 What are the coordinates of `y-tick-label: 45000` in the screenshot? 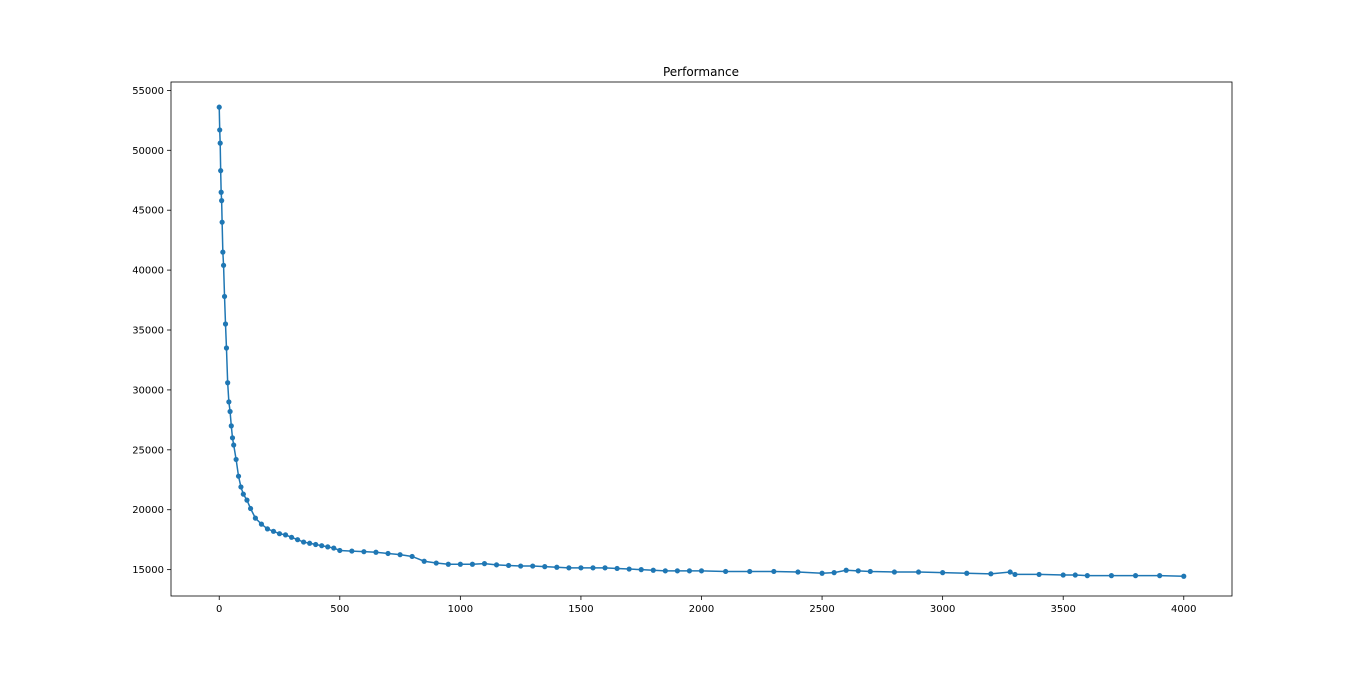 It's located at (148, 211).